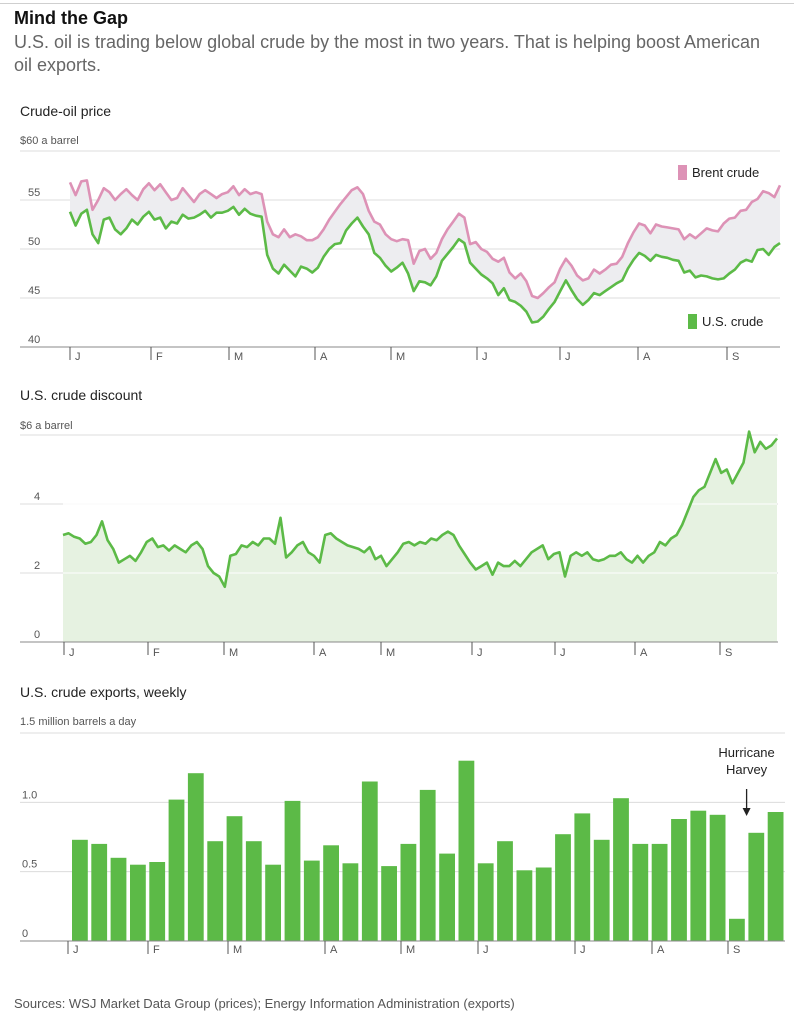 This screenshot has width=794, height=1024. What do you see at coordinates (725, 172) in the screenshot?
I see `legend-brent-label: Brent crude` at bounding box center [725, 172].